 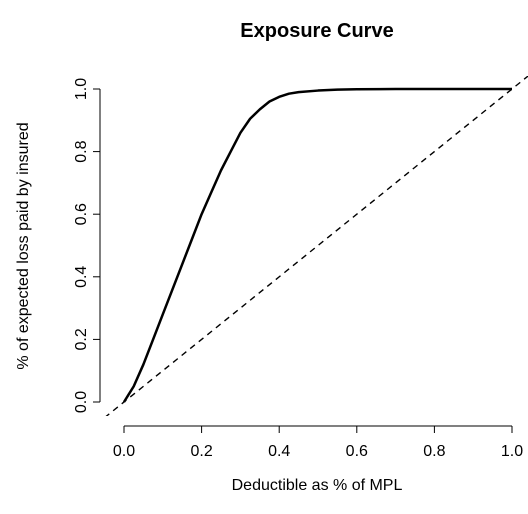 I want to click on y-axis-label: % of expected loss paid by insured, so click(x=23, y=245).